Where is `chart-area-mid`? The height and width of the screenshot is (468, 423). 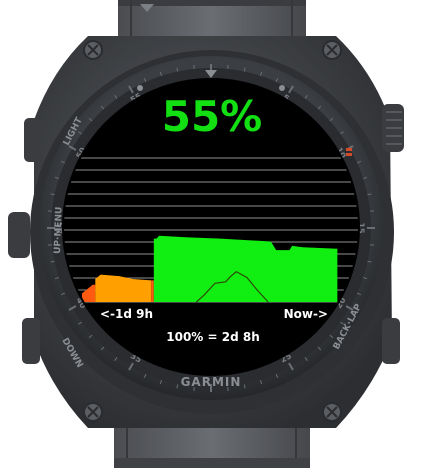
chart-area-mid is located at coordinates (123, 288).